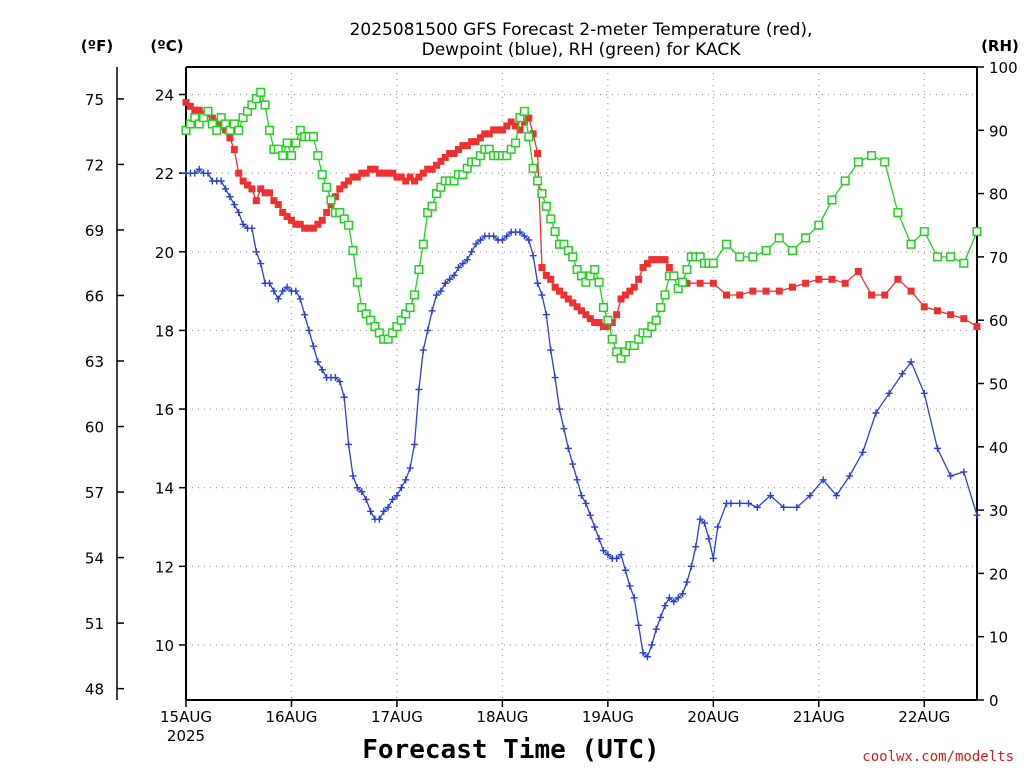 Image resolution: width=1024 pixels, height=768 pixels. What do you see at coordinates (397, 717) in the screenshot?
I see `x-tick-label: 17AUG` at bounding box center [397, 717].